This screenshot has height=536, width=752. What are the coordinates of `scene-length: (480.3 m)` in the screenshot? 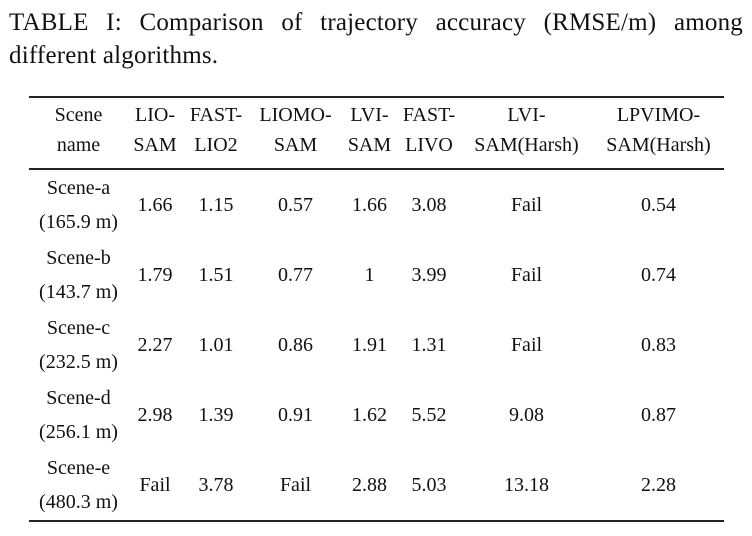 It's located at (78, 502).